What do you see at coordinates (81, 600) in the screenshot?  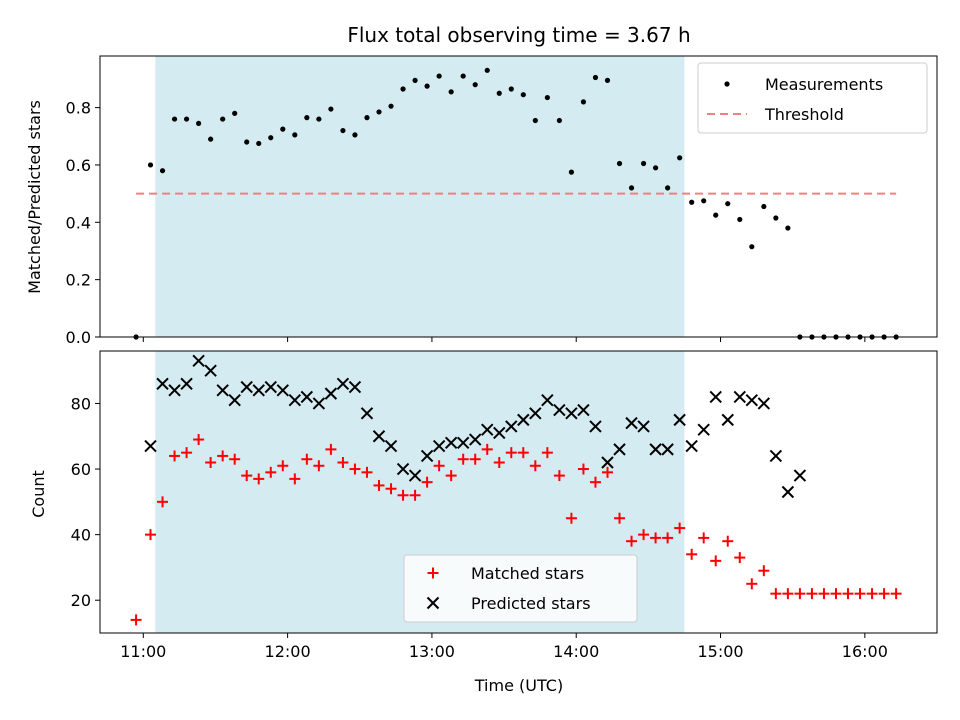 I see `bottom-y-tick-label: 20` at bounding box center [81, 600].